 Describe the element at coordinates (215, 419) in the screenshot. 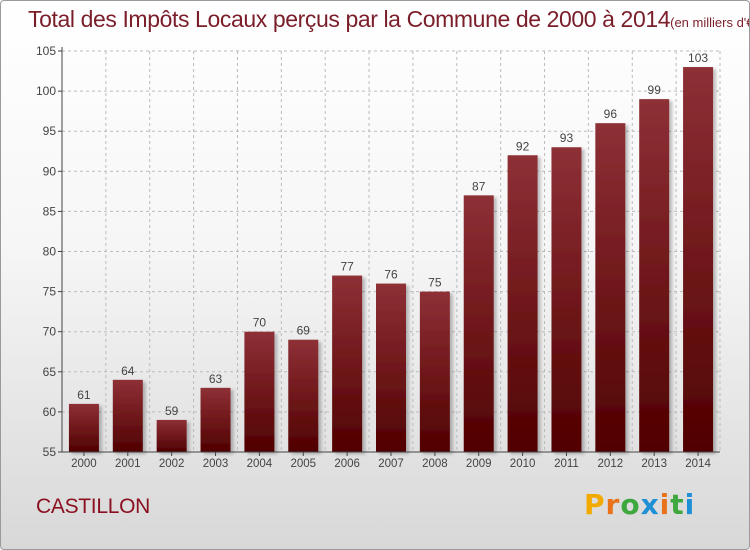

I see `bar-2003` at that location.